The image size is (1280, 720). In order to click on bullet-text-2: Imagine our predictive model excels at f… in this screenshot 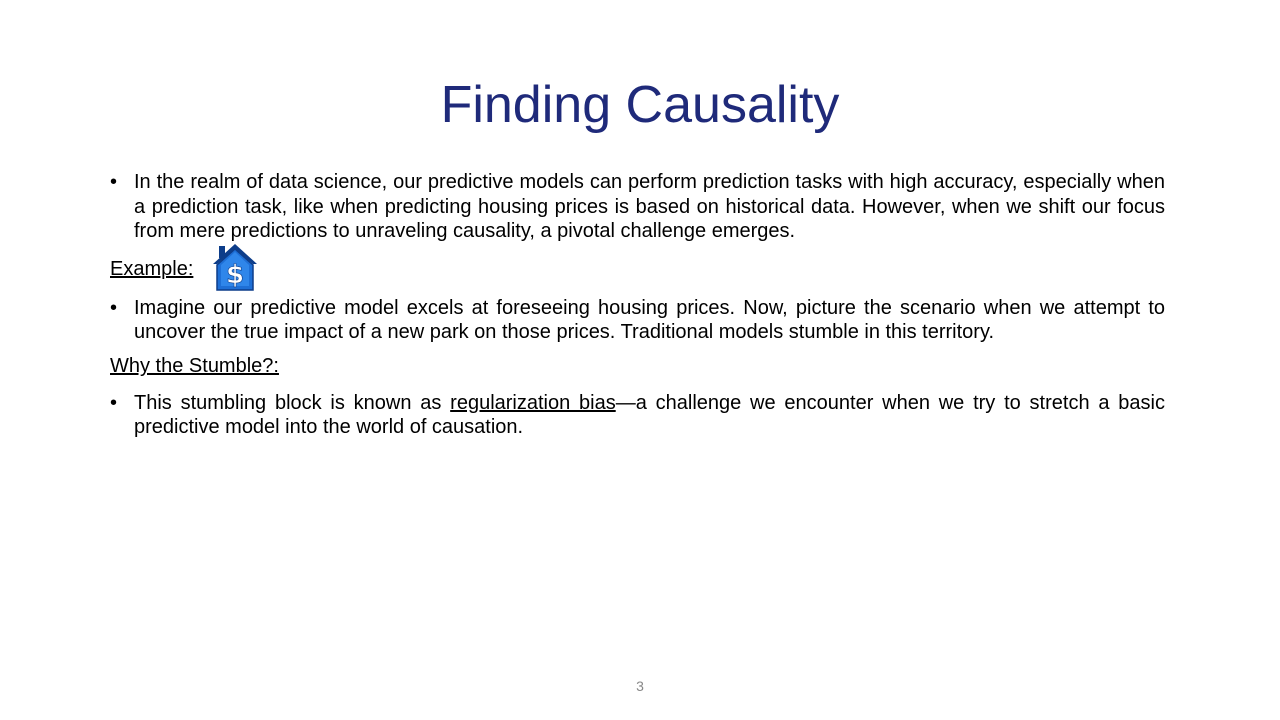, I will do `click(649, 320)`.